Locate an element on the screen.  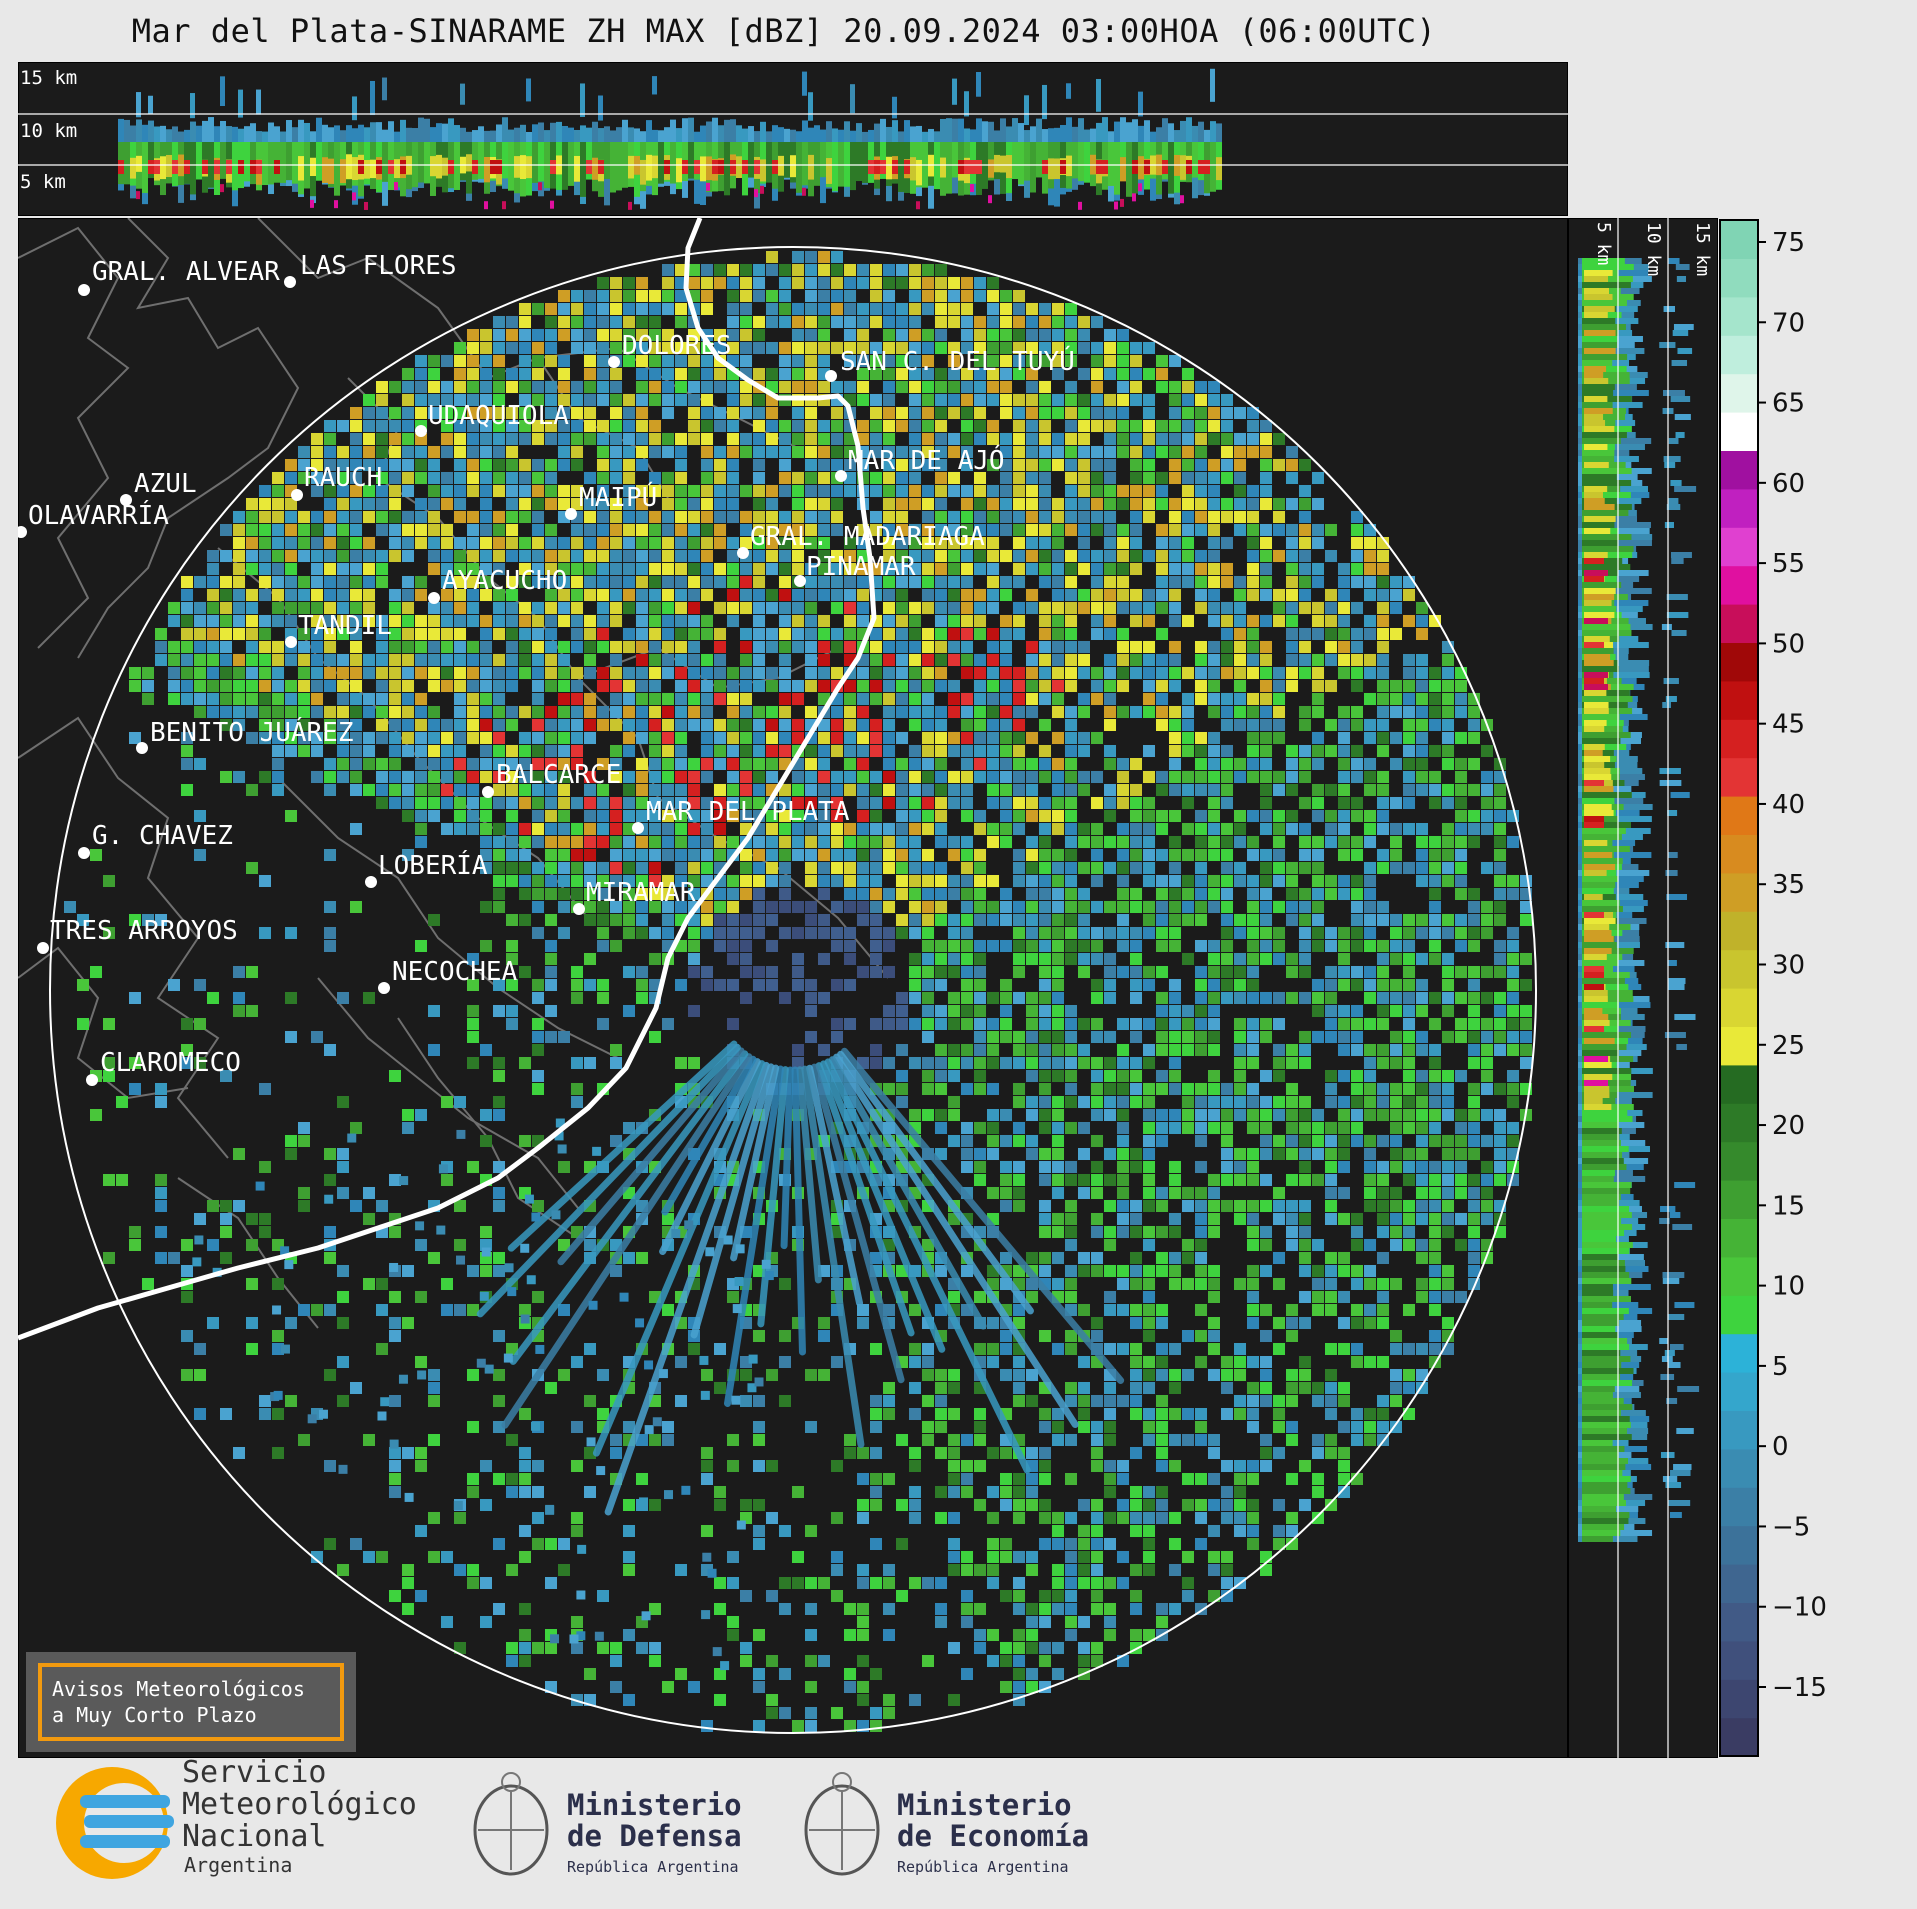
city-marker: DOLORES is located at coordinates (670, 349).